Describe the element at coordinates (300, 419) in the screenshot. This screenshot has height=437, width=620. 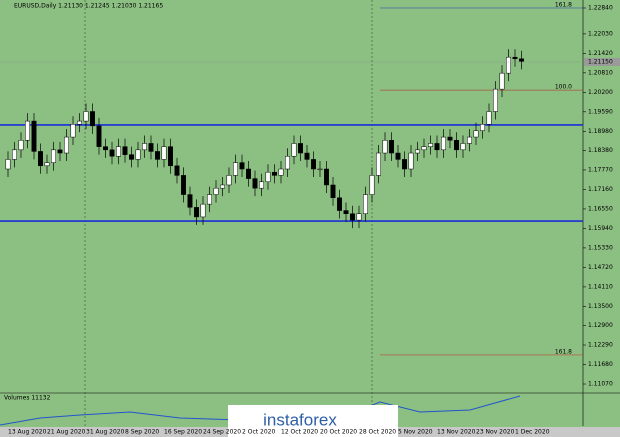
I see `watermark: instaforex` at that location.